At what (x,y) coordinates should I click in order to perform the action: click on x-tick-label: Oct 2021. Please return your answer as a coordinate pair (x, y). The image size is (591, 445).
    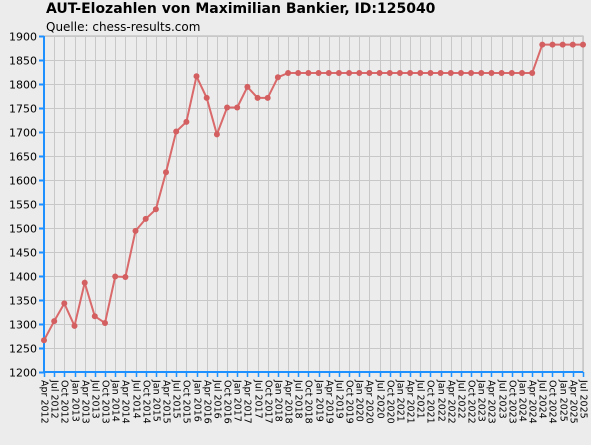
    Looking at the image, I should click on (430, 402).